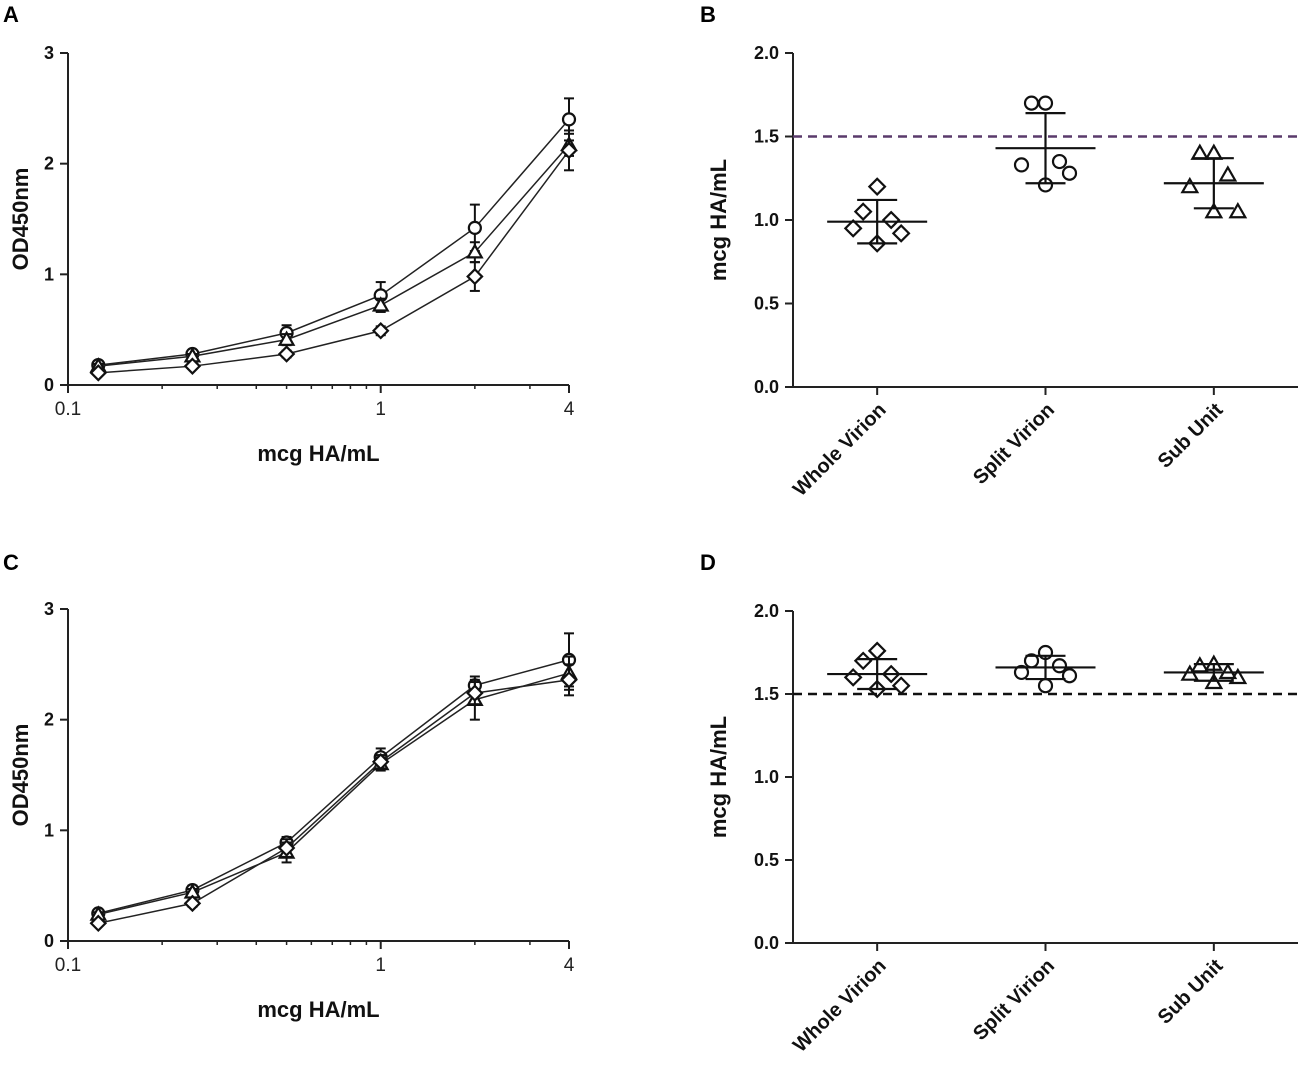 This screenshot has width=1299, height=1080. What do you see at coordinates (11, 562) in the screenshot?
I see `panel-letter: C` at bounding box center [11, 562].